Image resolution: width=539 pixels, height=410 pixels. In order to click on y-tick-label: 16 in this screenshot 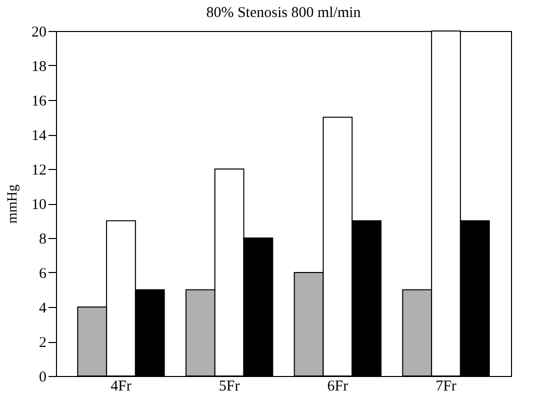, I will do `click(39, 102)`.